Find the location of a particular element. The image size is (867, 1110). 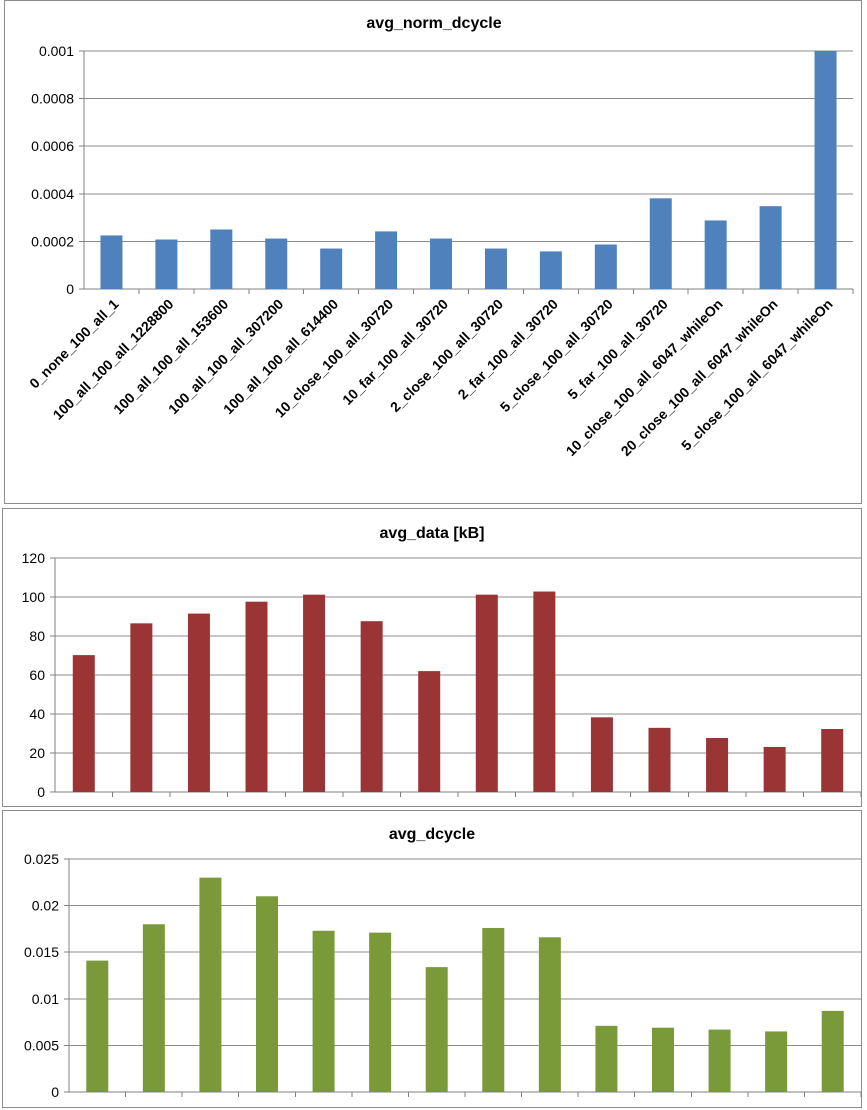

chart-title: avg_norm_dcycle is located at coordinates (433, 23).